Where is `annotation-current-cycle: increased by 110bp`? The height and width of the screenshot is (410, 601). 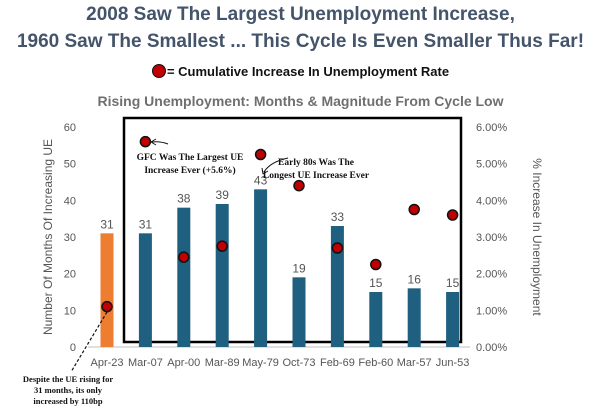 annotation-current-cycle: increased by 110bp is located at coordinates (68, 401).